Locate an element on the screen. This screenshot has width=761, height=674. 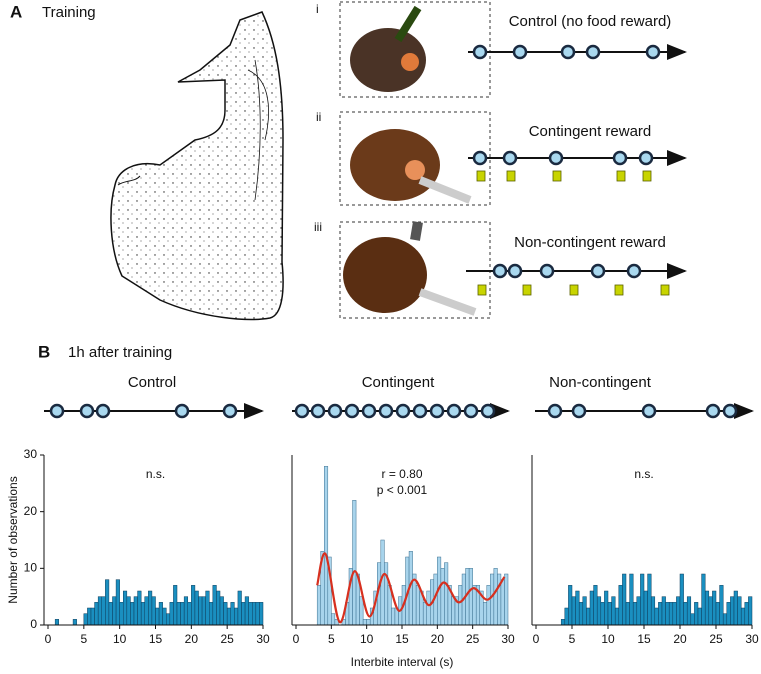
panel-label: B is located at coordinates (44, 351).